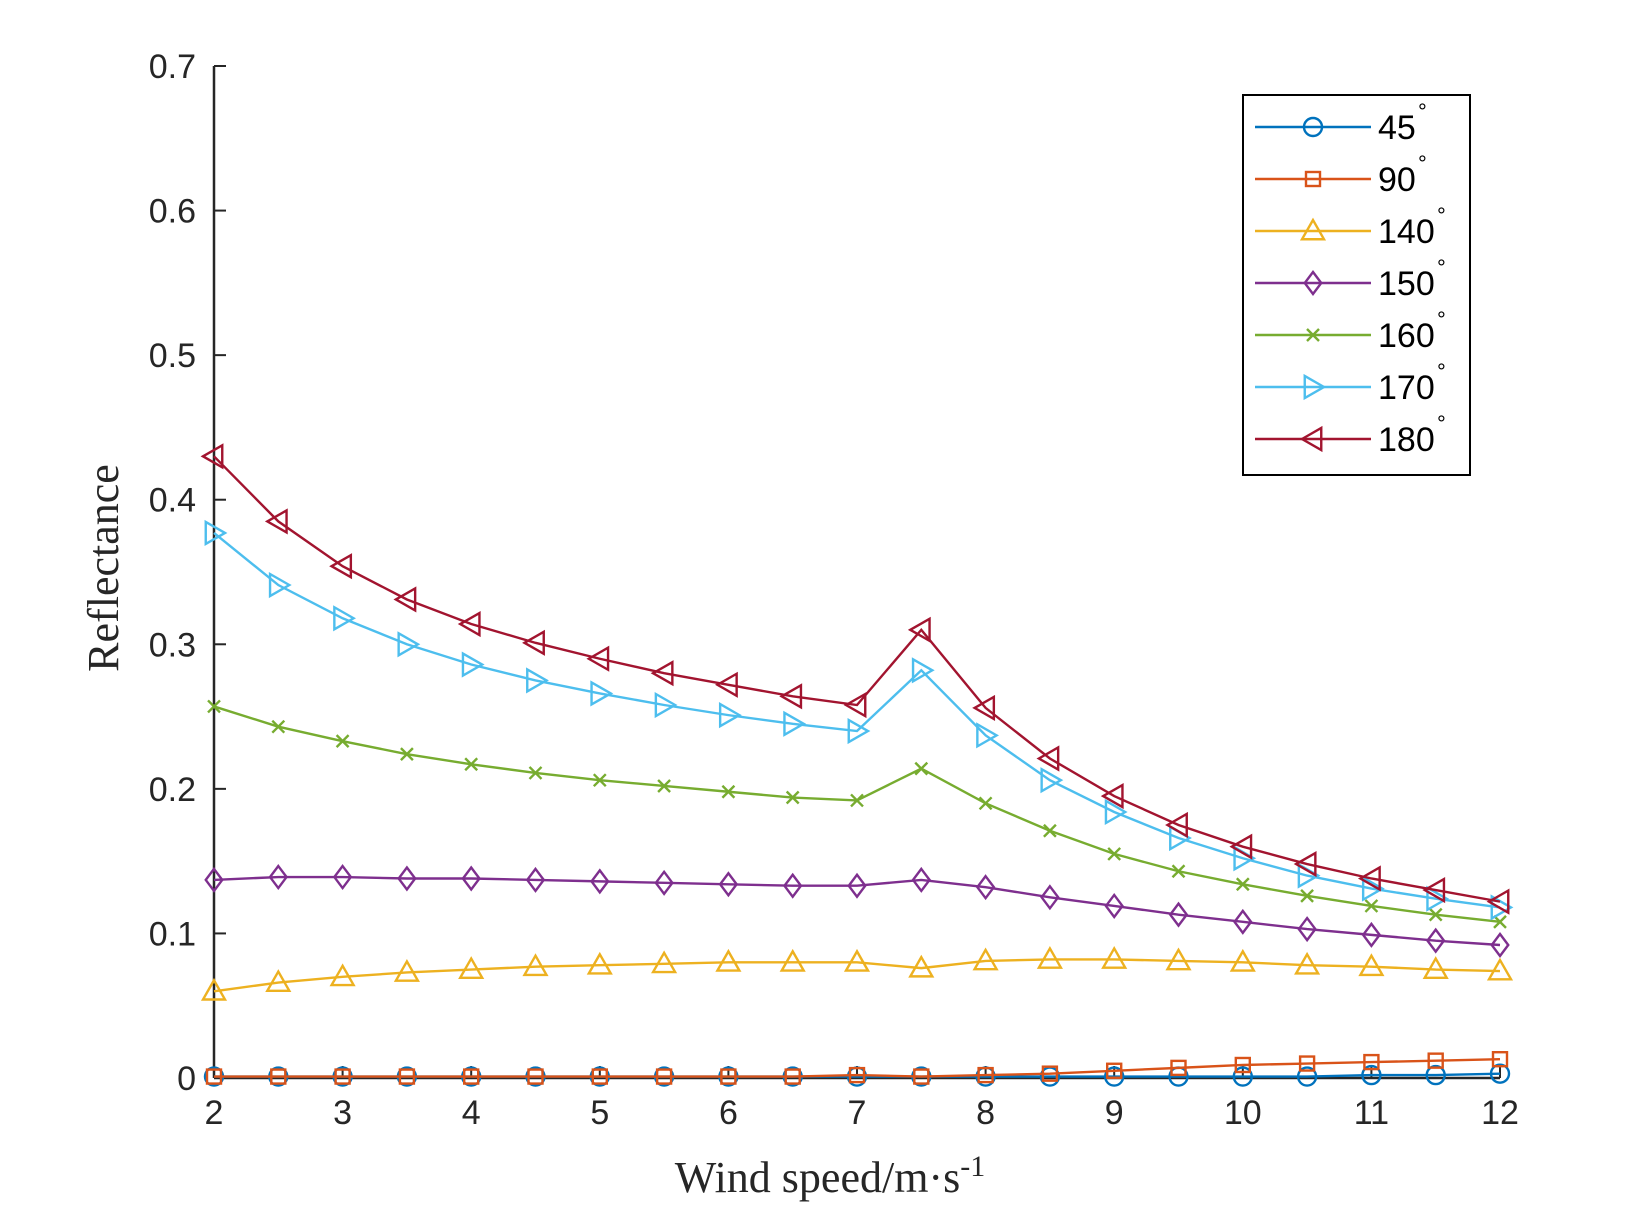  What do you see at coordinates (172, 67) in the screenshot?
I see `y-tick-label: 0.7` at bounding box center [172, 67].